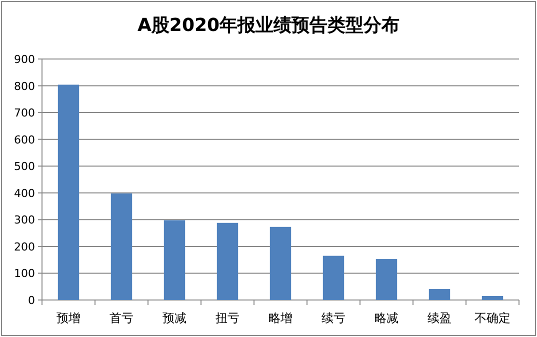  Describe the element at coordinates (228, 318) in the screenshot. I see `x-tick-label: 扭亏` at that location.